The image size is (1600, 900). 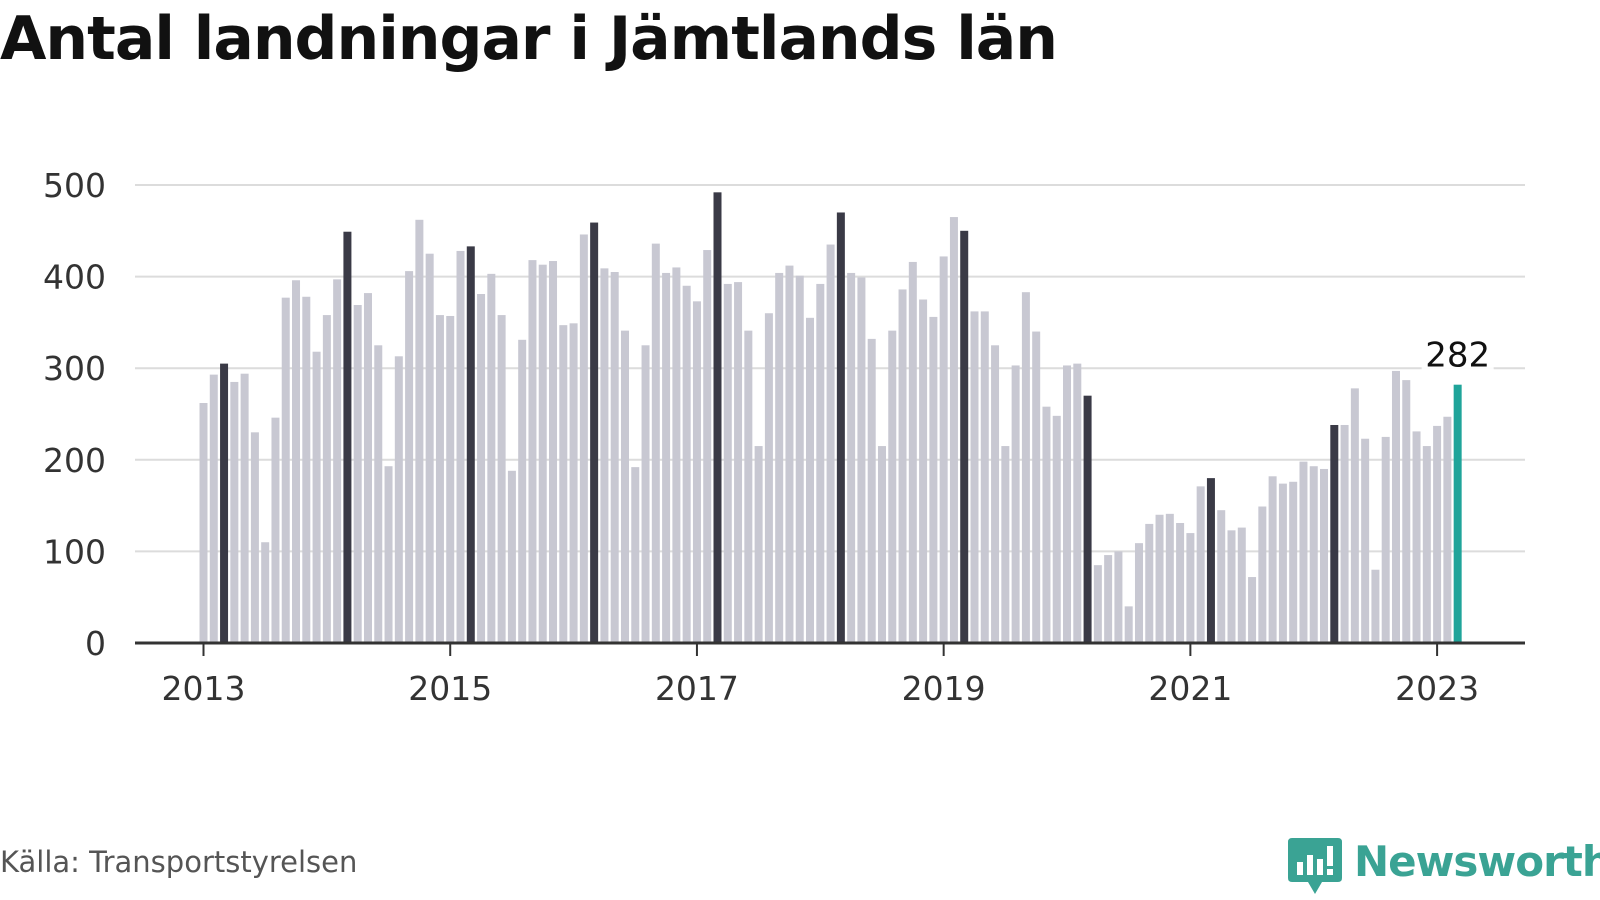 What do you see at coordinates (697, 688) in the screenshot?
I see `x-tick-label: 2017` at bounding box center [697, 688].